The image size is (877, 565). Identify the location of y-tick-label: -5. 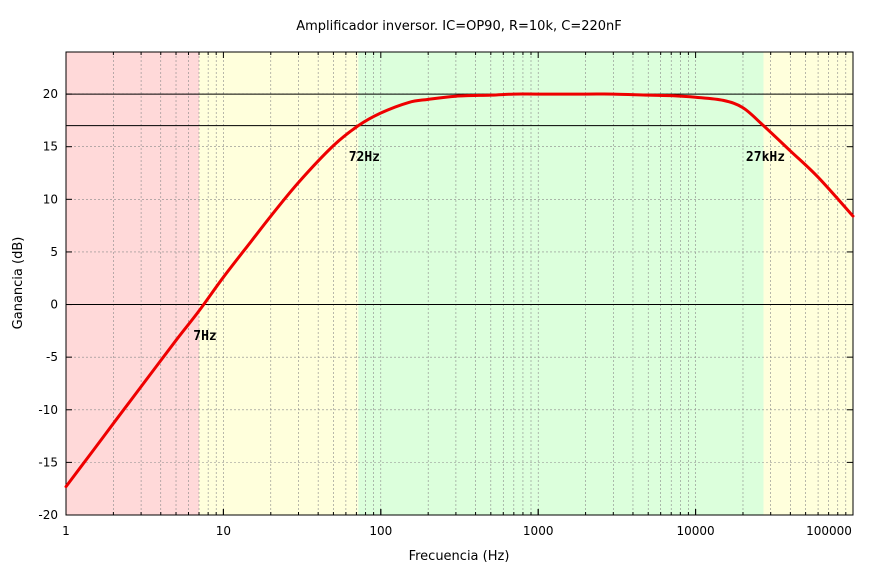
(52, 357).